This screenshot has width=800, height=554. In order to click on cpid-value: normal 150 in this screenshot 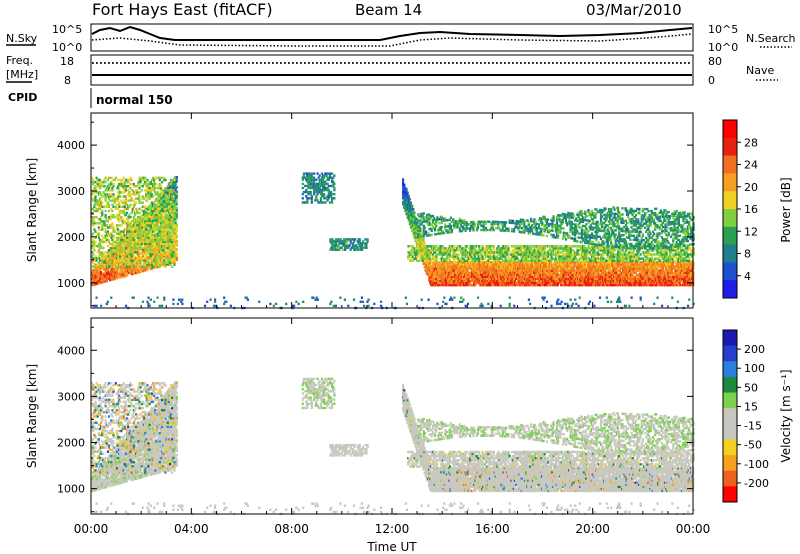, I will do `click(134, 100)`.